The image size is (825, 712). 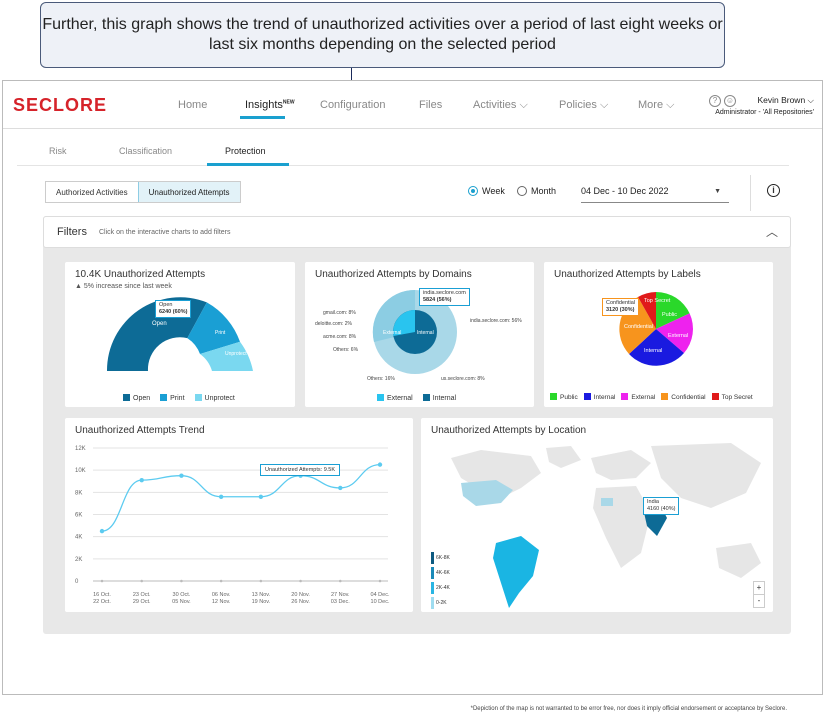 What do you see at coordinates (732, 397) in the screenshot?
I see `legend-top-secret: Top Secret` at bounding box center [732, 397].